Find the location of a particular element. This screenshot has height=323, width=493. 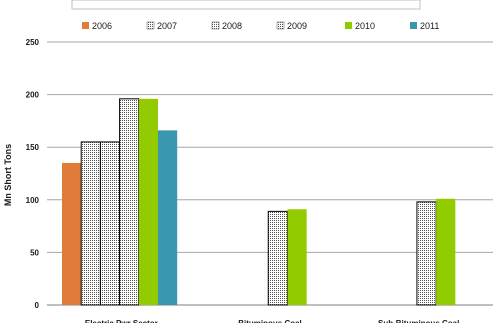

legend-swatch-2006 is located at coordinates (85, 25).